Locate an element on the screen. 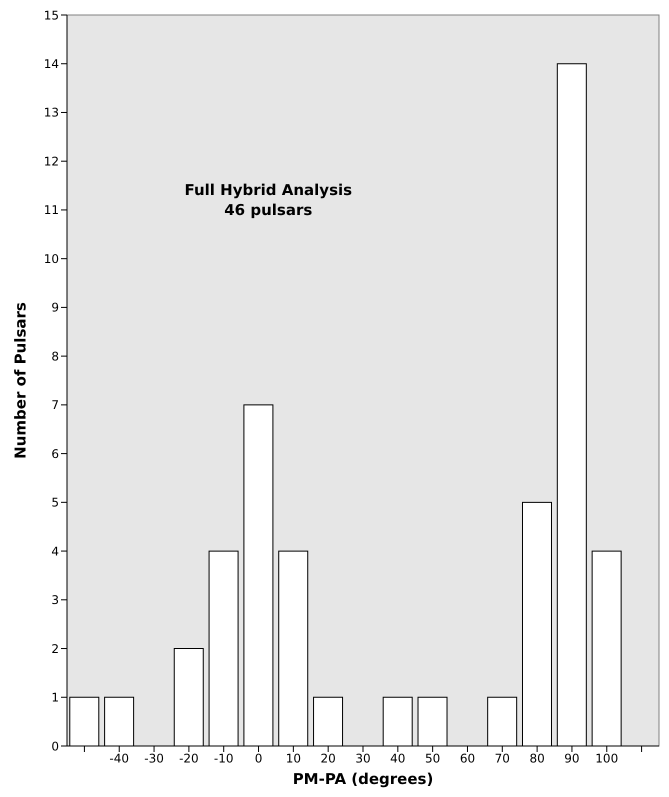  x-axis-title: PM-PA (degrees) is located at coordinates (363, 779).